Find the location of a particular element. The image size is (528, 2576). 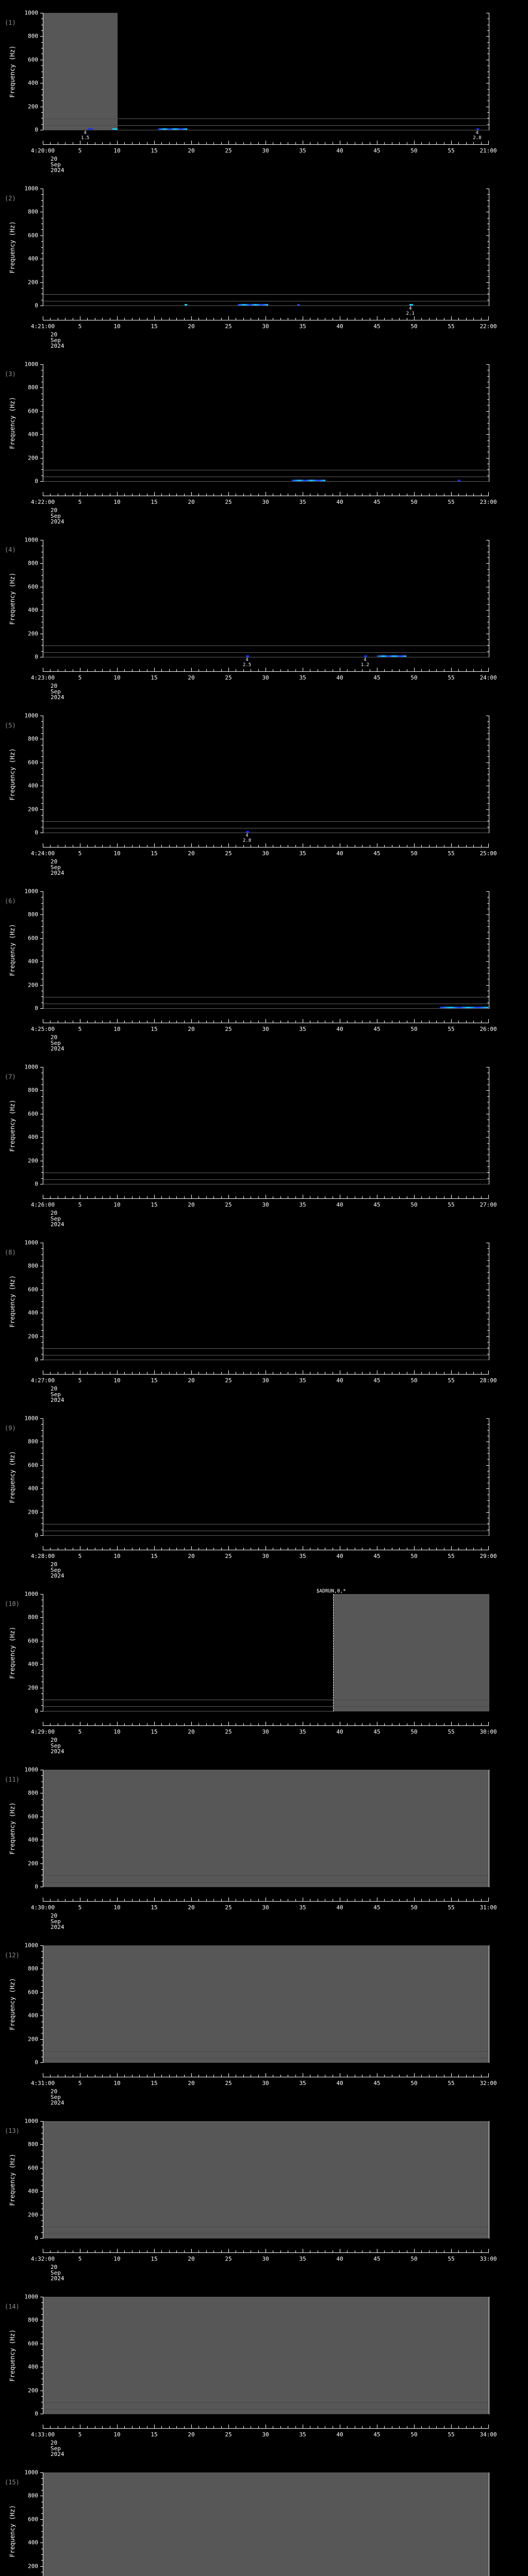

reference-line-in-gap is located at coordinates (266, 2238).